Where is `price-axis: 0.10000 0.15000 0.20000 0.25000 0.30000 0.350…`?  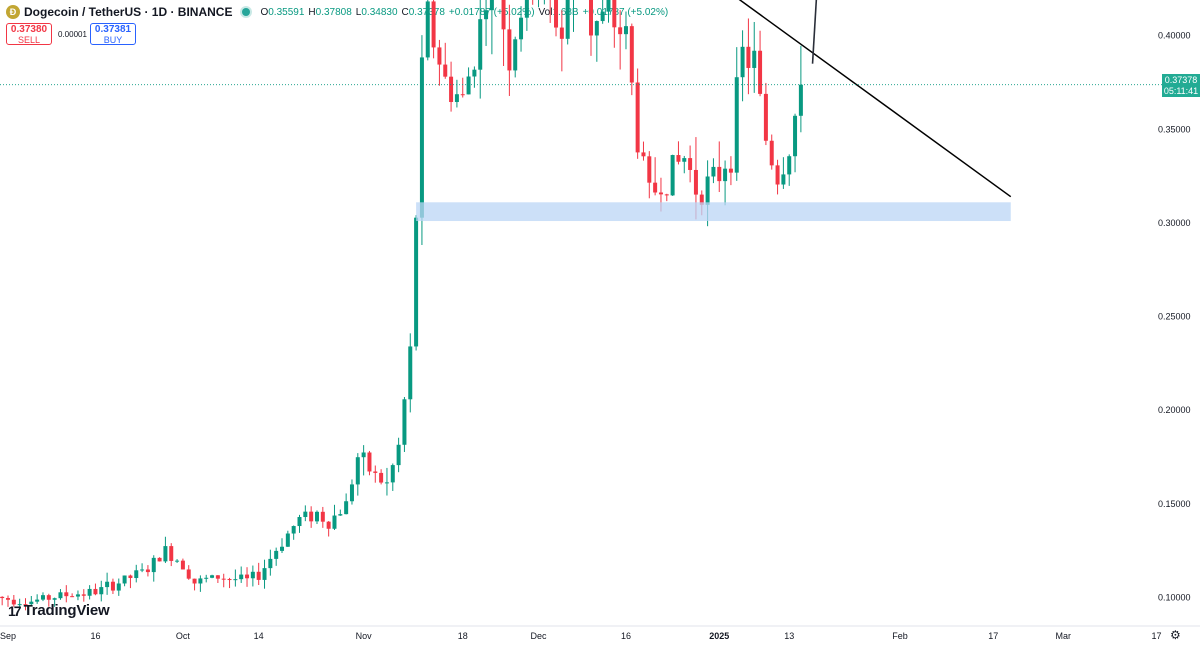 price-axis: 0.10000 0.15000 0.20000 0.25000 0.30000 0.350… is located at coordinates (1174, 317).